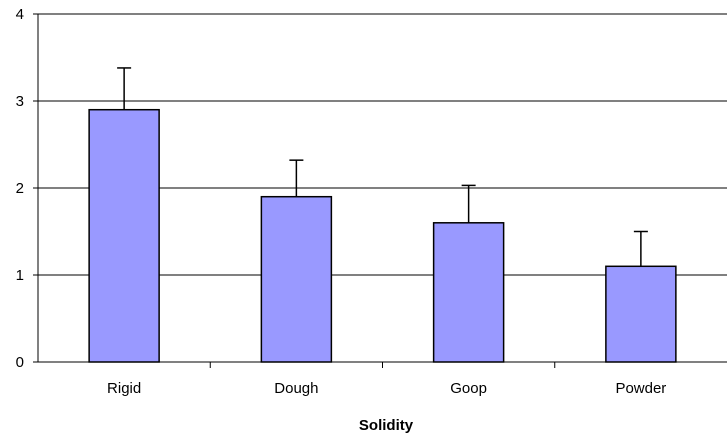 Image resolution: width=727 pixels, height=436 pixels. I want to click on x-tick-labels: Rigid Dough Goop Powder, so click(386, 388).